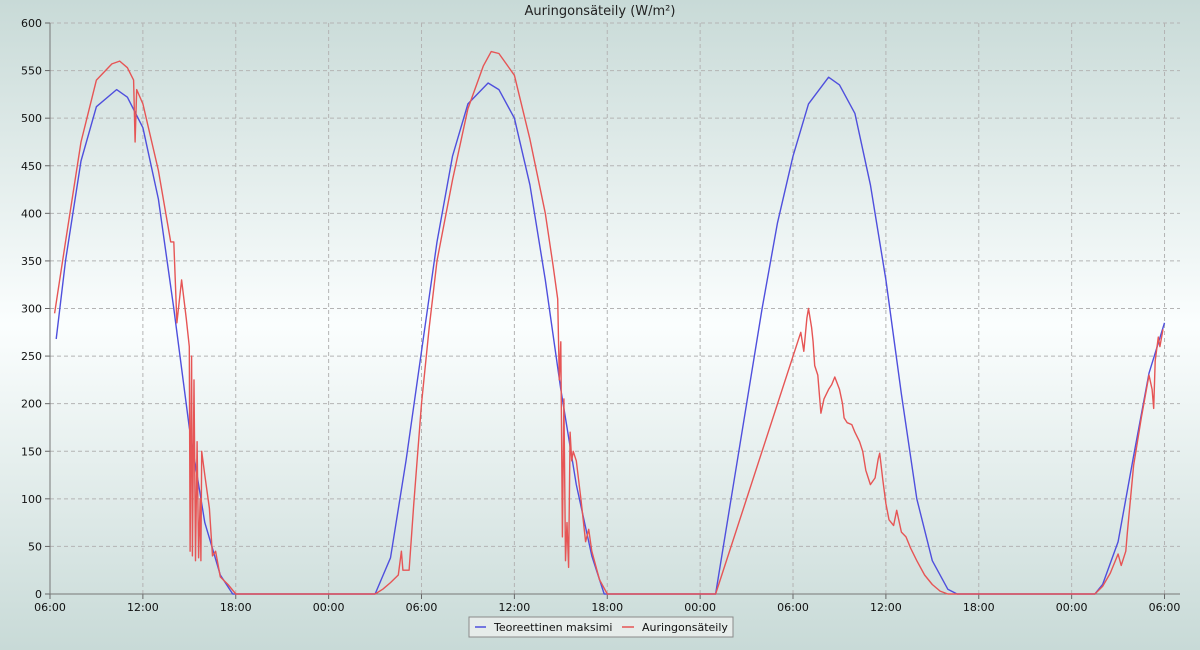  What do you see at coordinates (35, 546) in the screenshot?
I see `y-tick-label: 50` at bounding box center [35, 546].